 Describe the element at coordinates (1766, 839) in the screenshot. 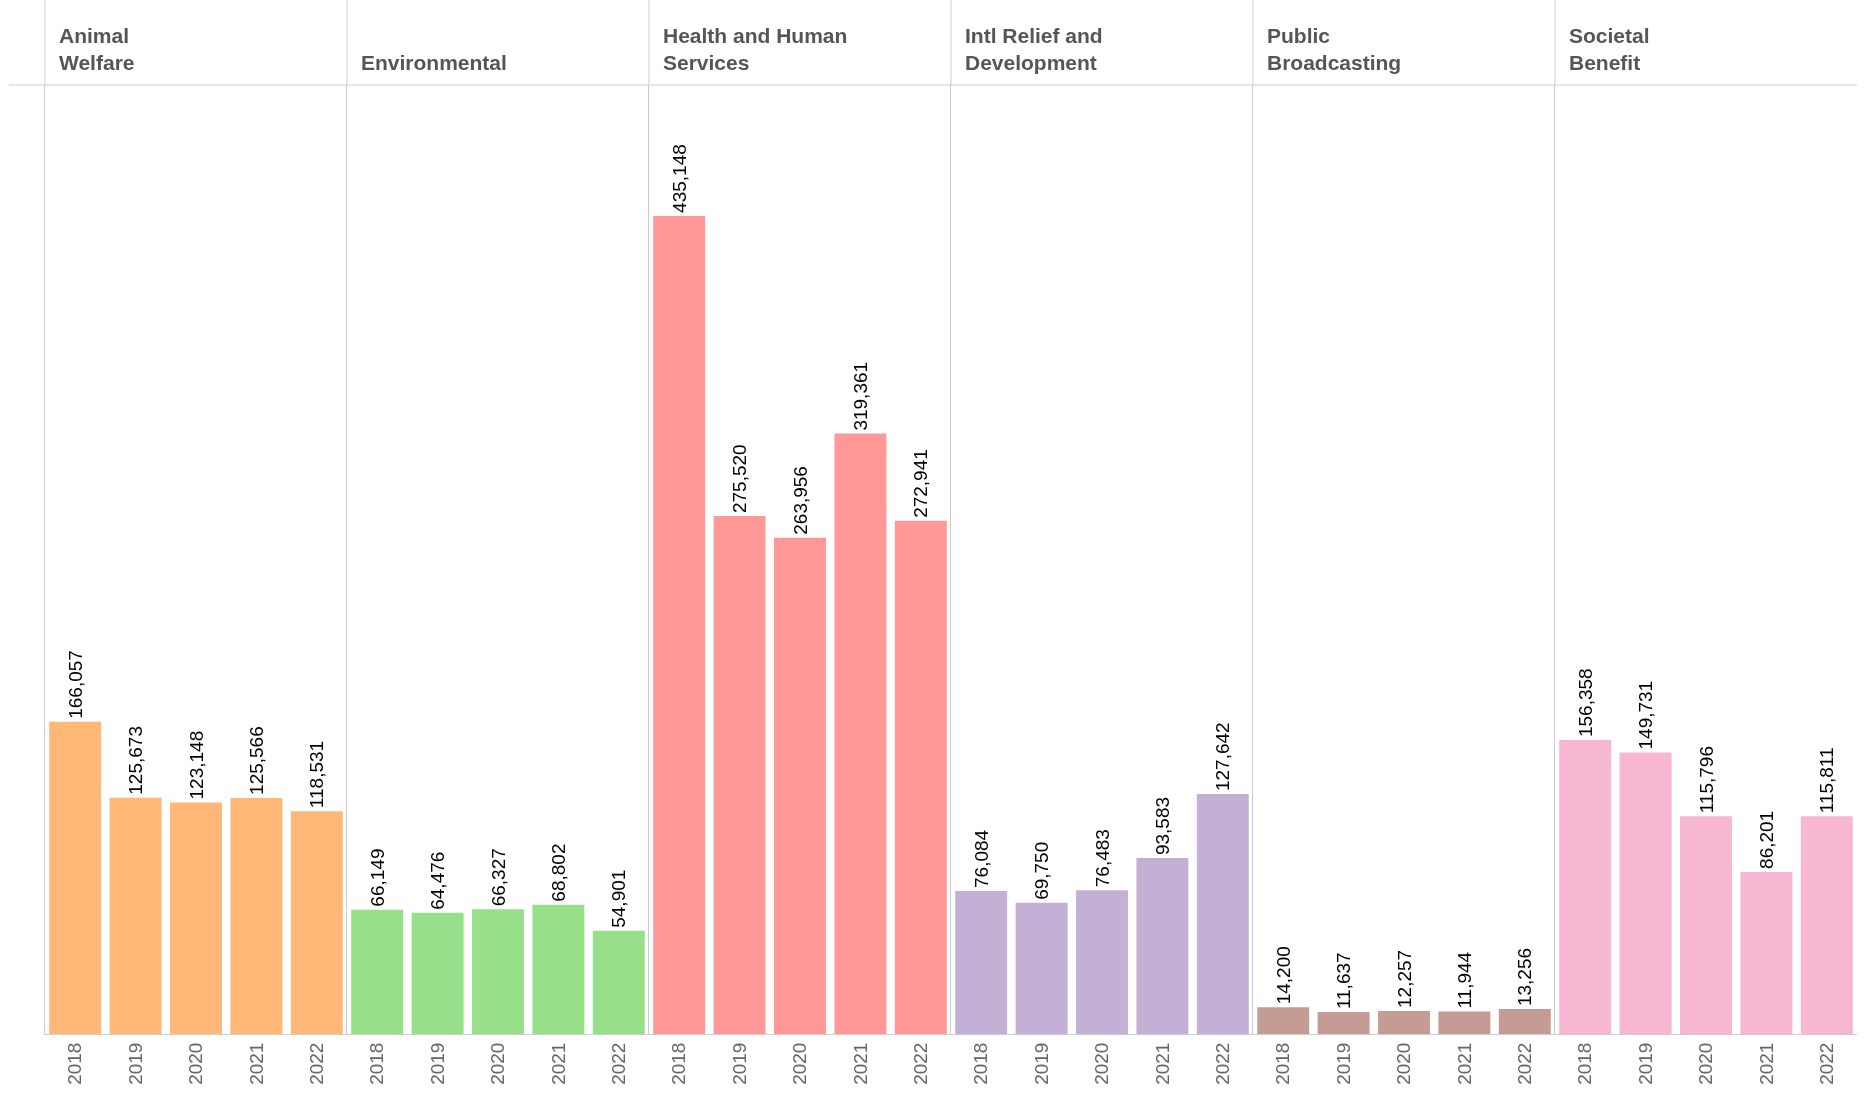

I see `data-label: 86,201` at that location.